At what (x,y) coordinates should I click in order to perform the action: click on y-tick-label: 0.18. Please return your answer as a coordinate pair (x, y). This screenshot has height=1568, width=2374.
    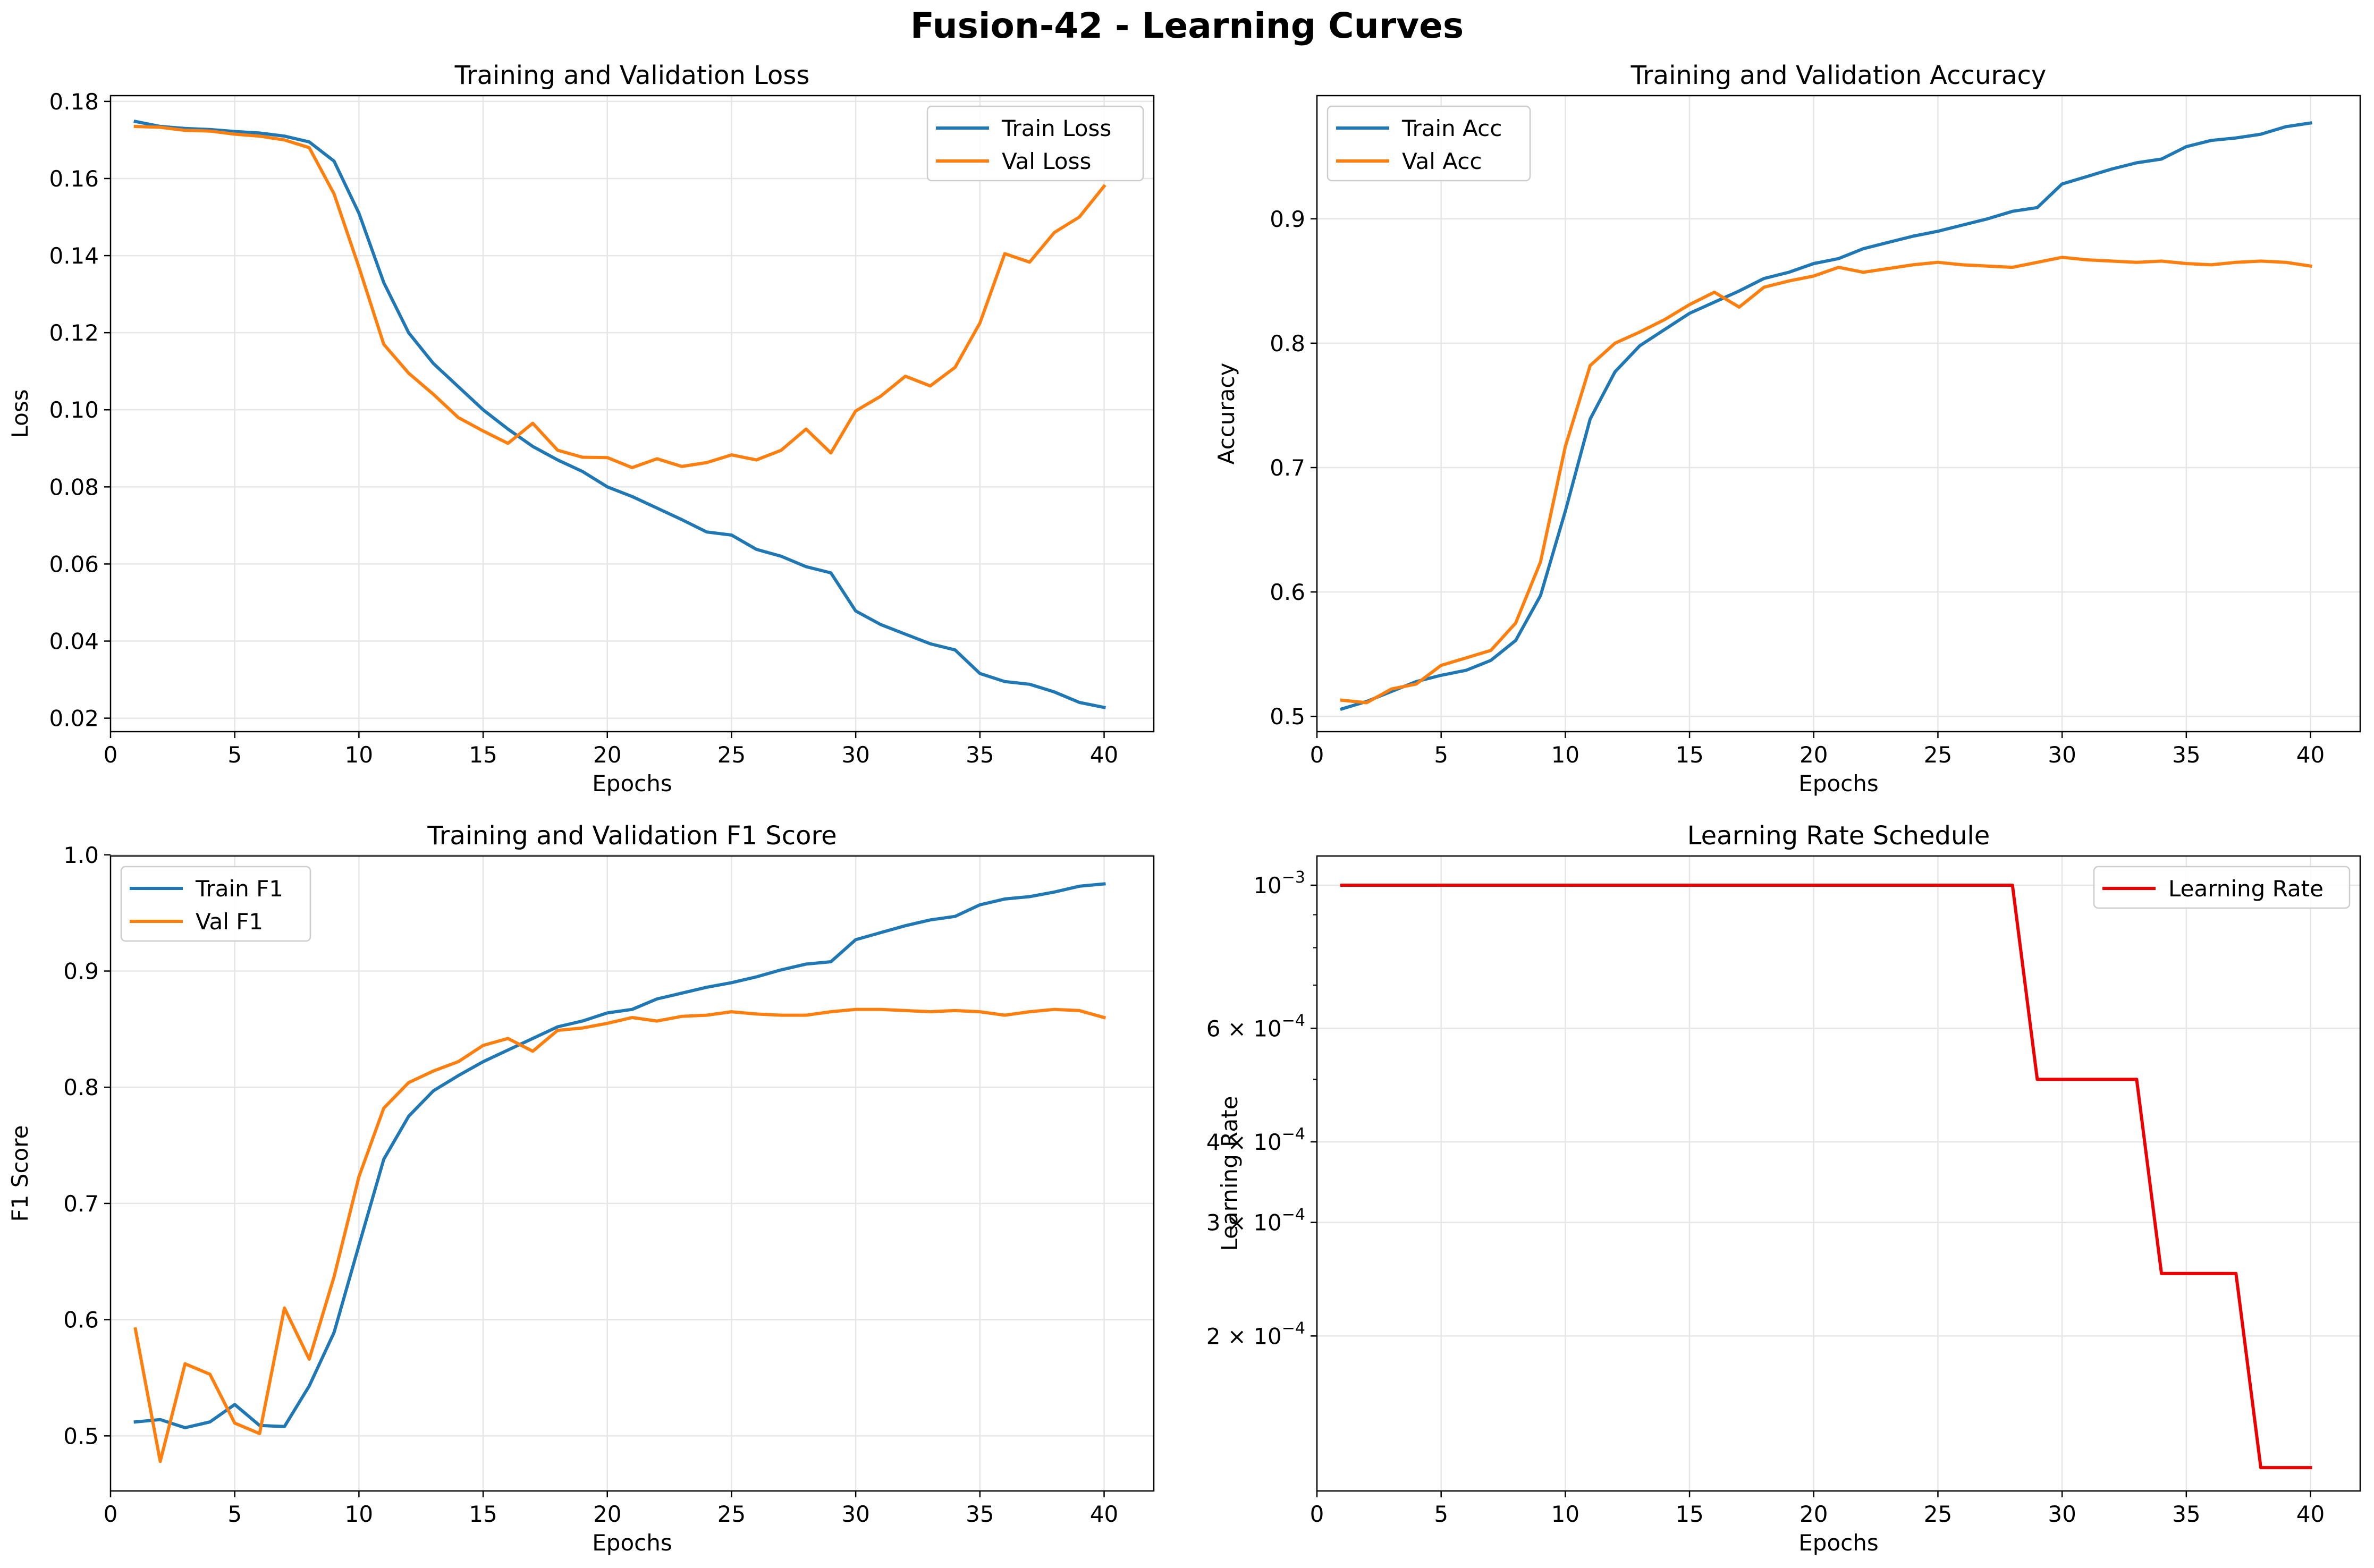
    Looking at the image, I should click on (74, 102).